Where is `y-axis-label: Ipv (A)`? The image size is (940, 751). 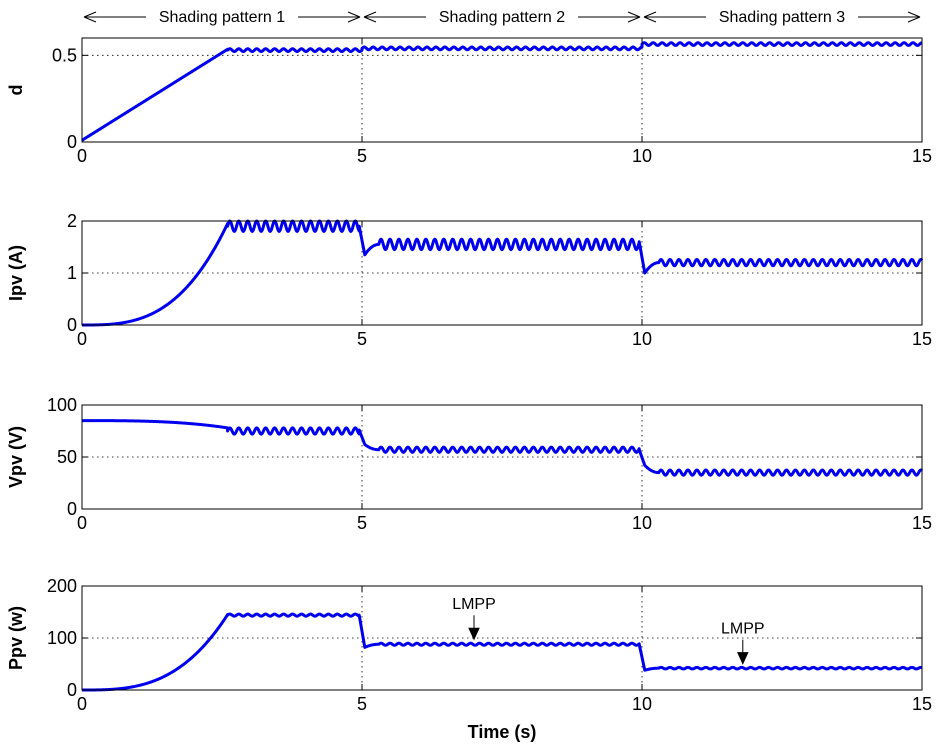 y-axis-label: Ipv (A) is located at coordinates (16, 273).